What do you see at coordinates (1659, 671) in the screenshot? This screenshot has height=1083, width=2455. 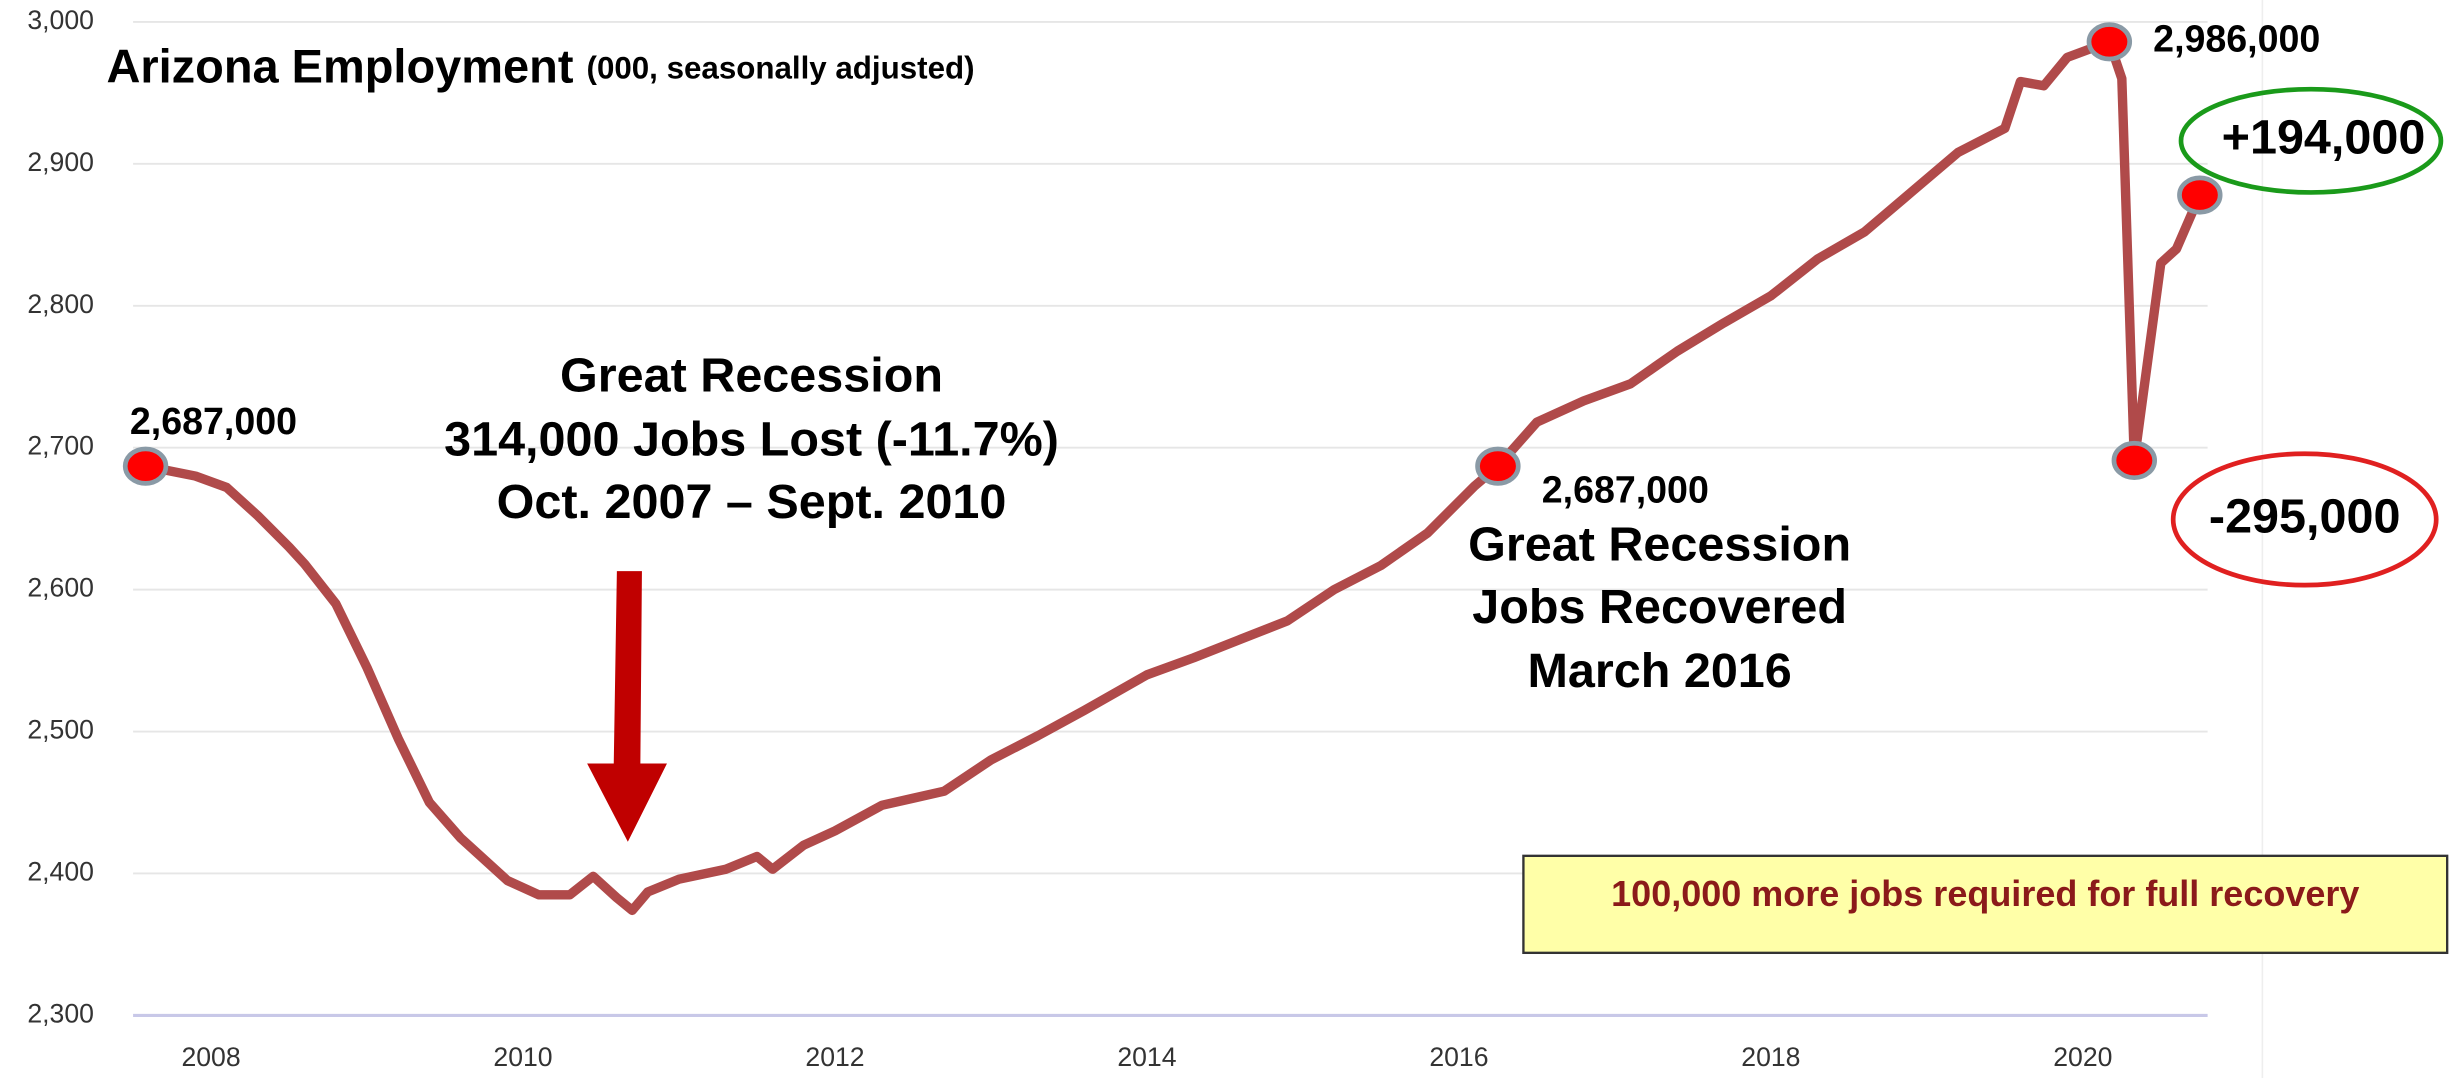 I see `annotation: March 2016` at bounding box center [1659, 671].